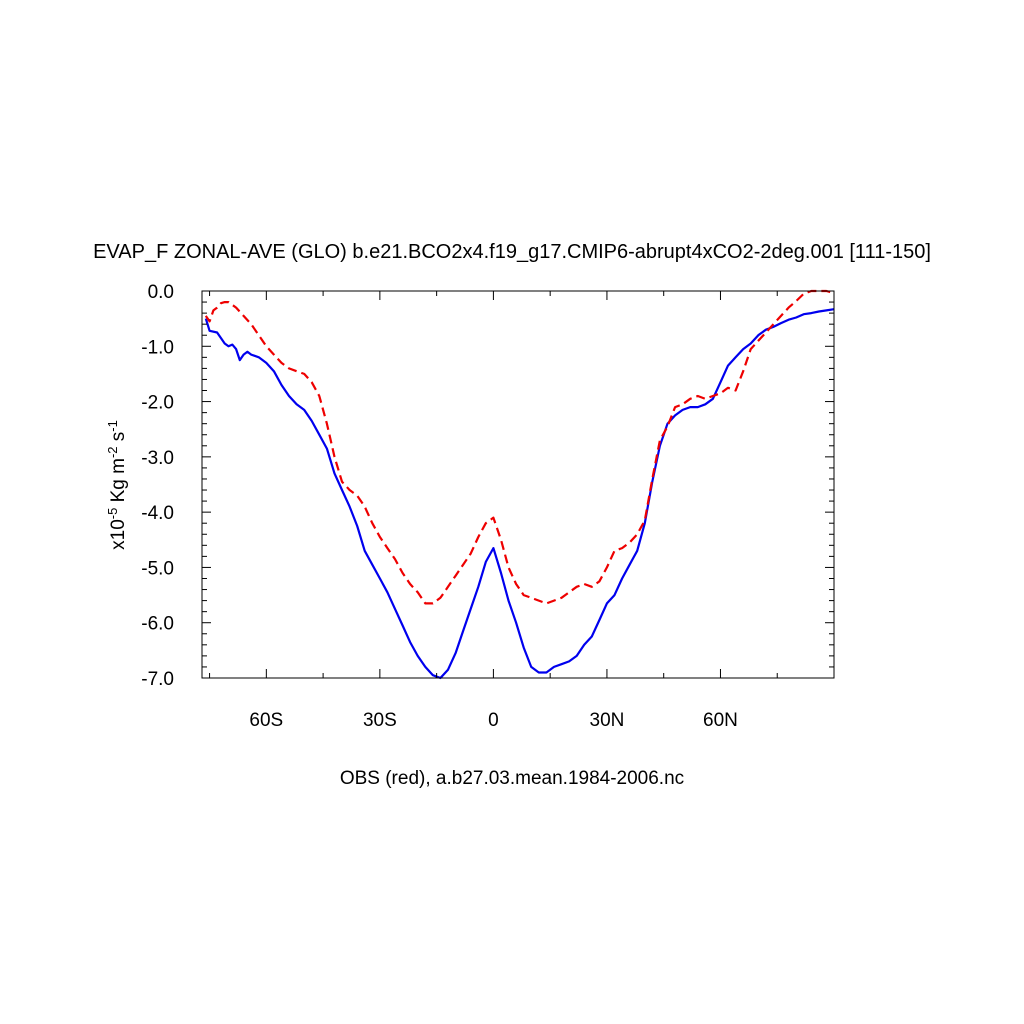 This screenshot has height=1024, width=1024. What do you see at coordinates (112, 426) in the screenshot?
I see `y-axis-label-exp3: -1` at bounding box center [112, 426].